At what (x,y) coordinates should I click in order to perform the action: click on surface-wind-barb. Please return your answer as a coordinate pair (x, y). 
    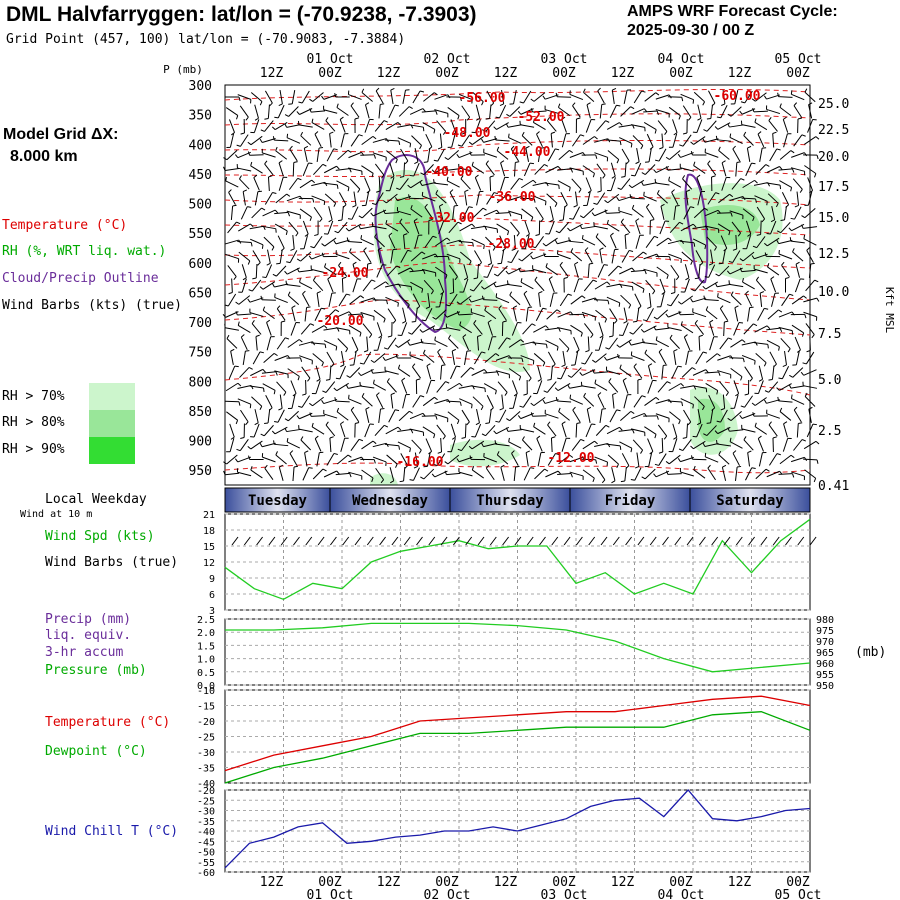
    Looking at the image, I should click on (628, 541).